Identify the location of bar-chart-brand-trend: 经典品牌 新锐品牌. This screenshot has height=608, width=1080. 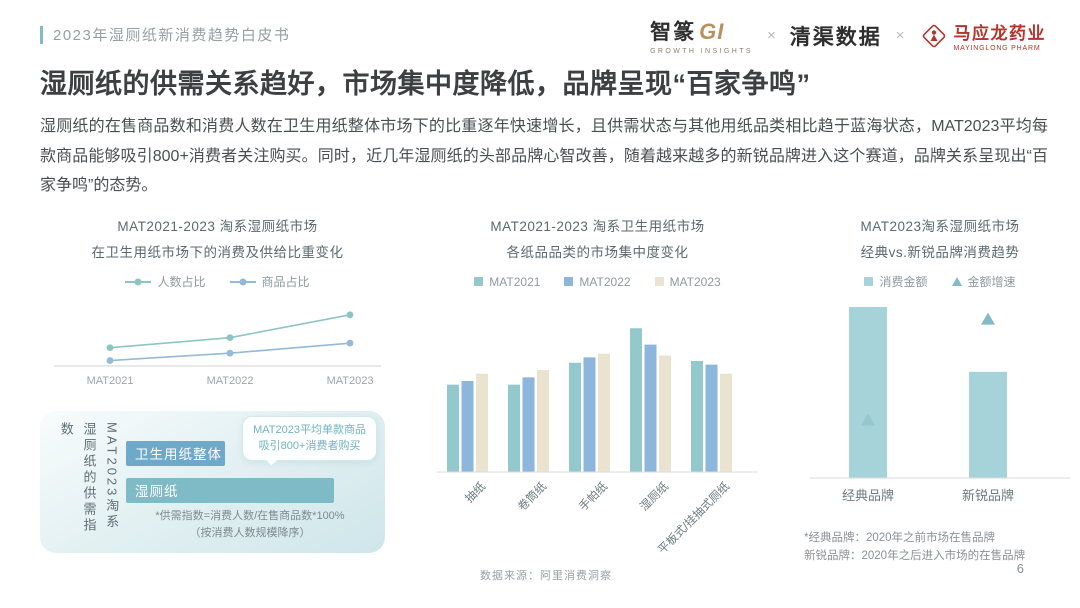
(940, 408).